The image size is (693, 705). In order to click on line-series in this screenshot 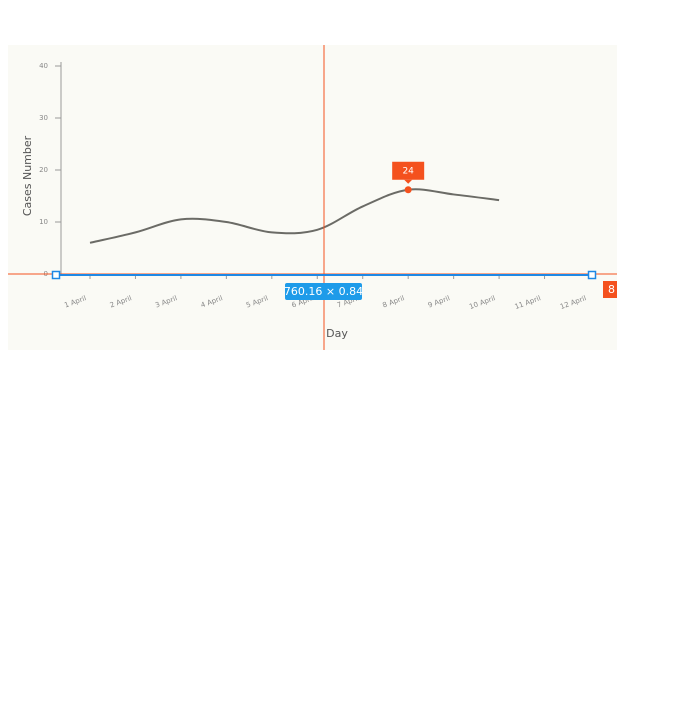, I will do `click(294, 216)`.